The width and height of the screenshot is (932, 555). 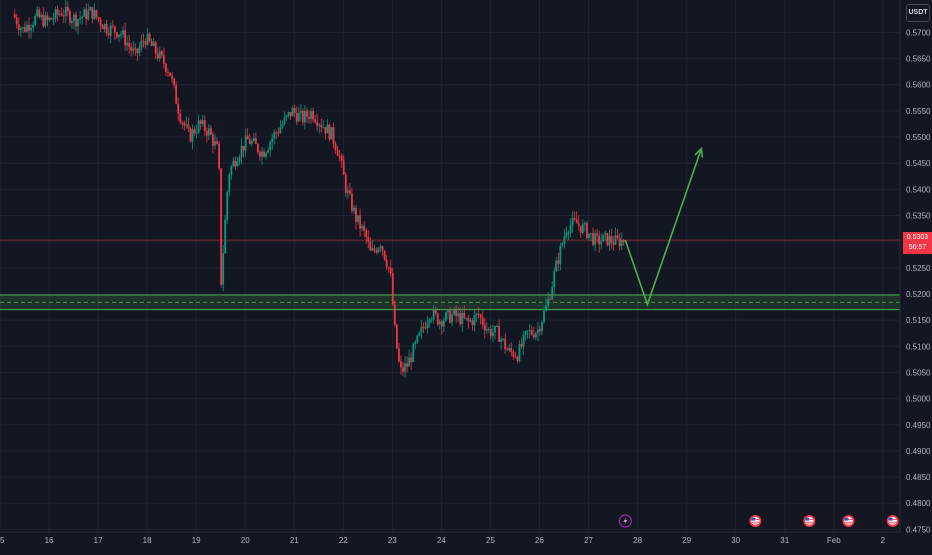 What do you see at coordinates (834, 540) in the screenshot?
I see `x-tick-label: Feb` at bounding box center [834, 540].